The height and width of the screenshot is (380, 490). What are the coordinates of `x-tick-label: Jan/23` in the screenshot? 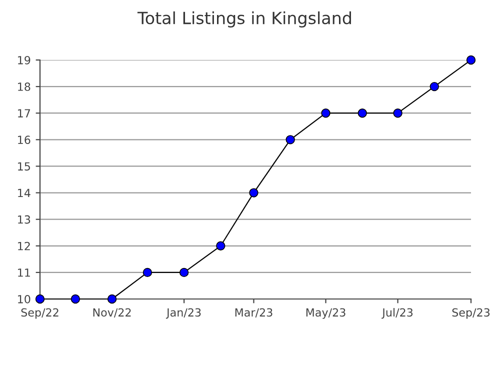 It's located at (183, 313).